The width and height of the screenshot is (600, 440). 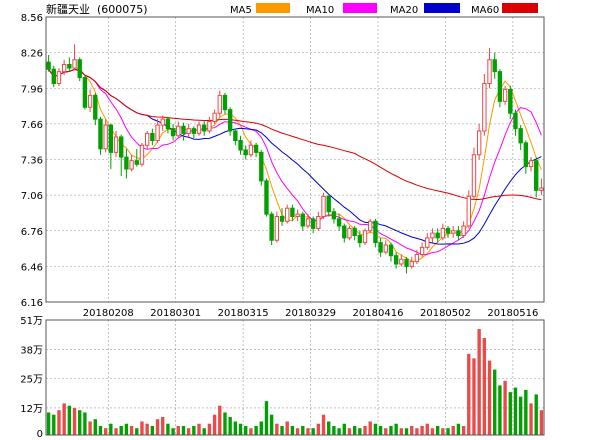 What do you see at coordinates (32, 303) in the screenshot?
I see `price-tick-label: 6.16` at bounding box center [32, 303].